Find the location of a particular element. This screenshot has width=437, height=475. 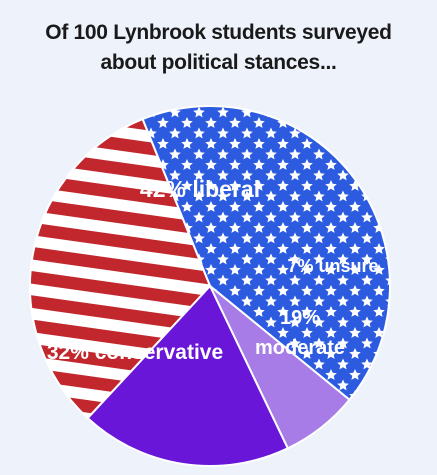

slice-label-unsure: 7% unsure is located at coordinates (332, 266).